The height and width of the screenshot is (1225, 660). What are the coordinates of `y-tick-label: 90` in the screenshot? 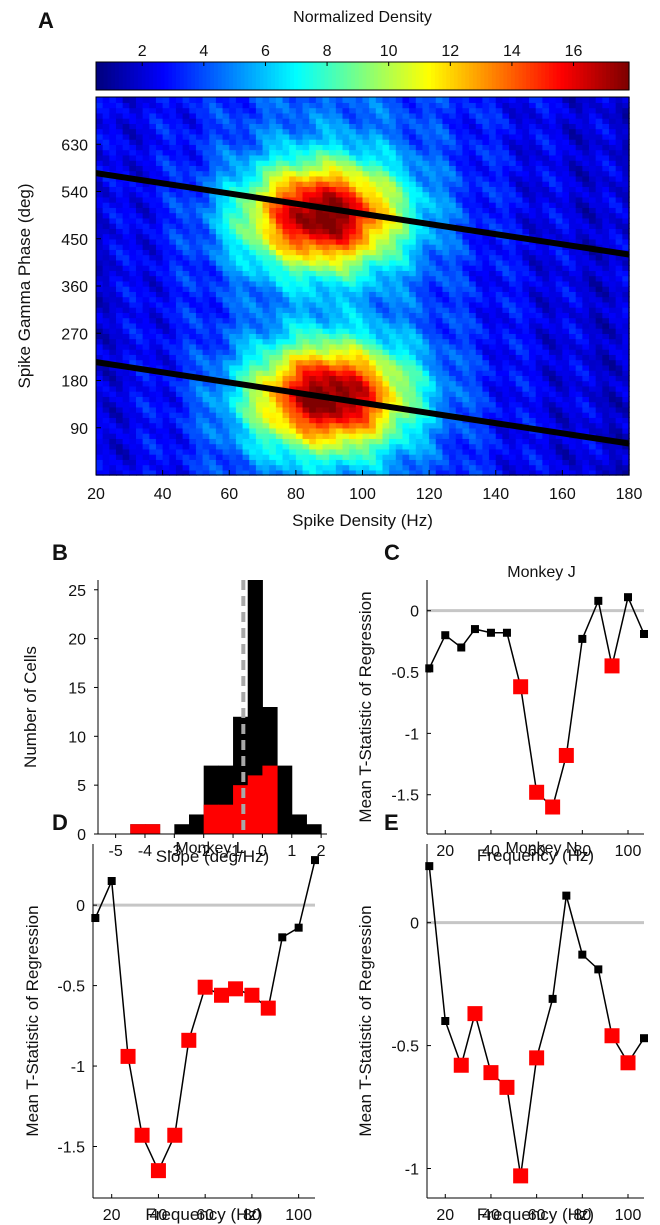 It's located at (79, 429).